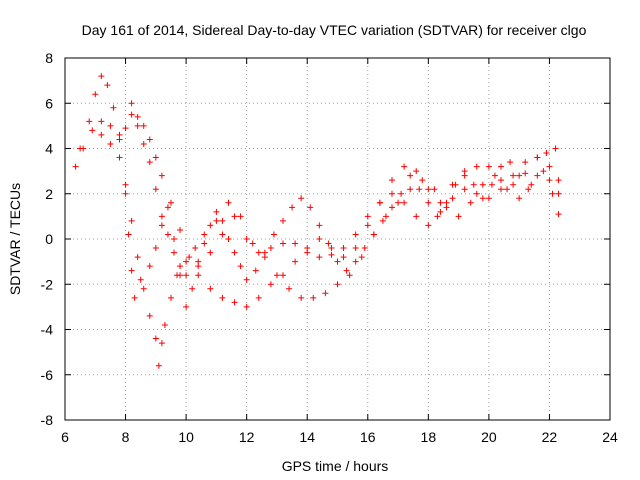  I want to click on y-axis-label: SDTVAR / TECUs, so click(15, 239).